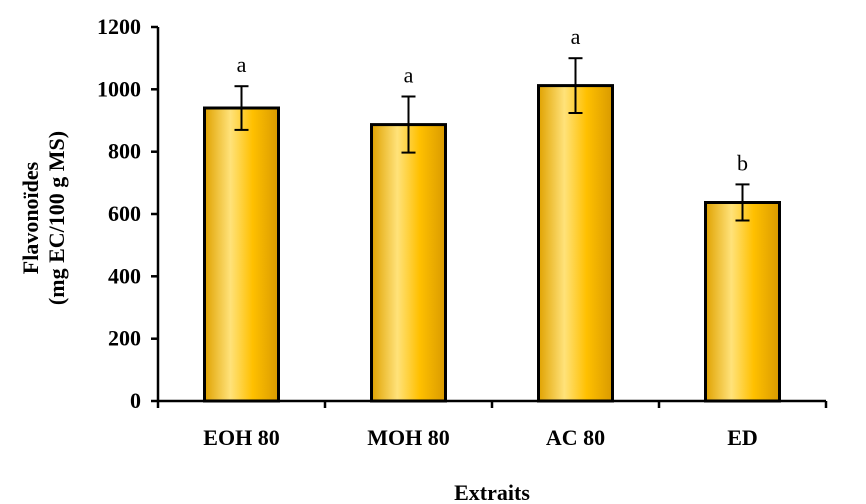  I want to click on x-tick-label-1: MOH 80, so click(408, 437).